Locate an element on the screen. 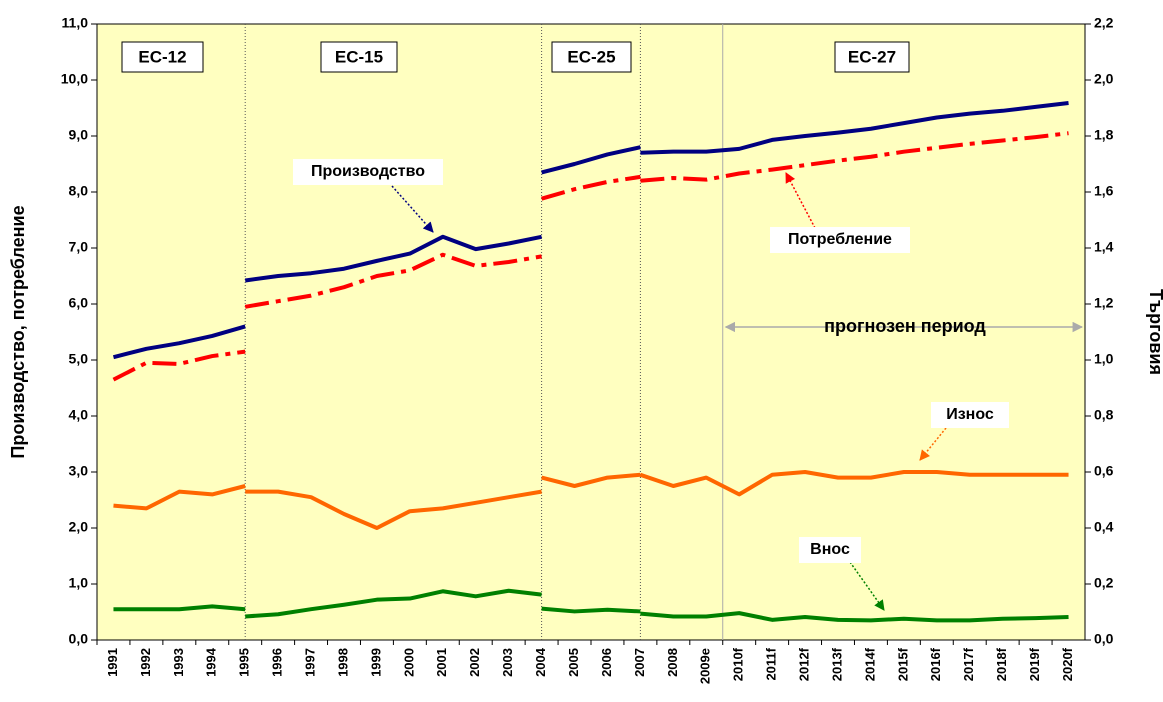  x-tick-label: 2019f is located at coordinates (1034, 664).